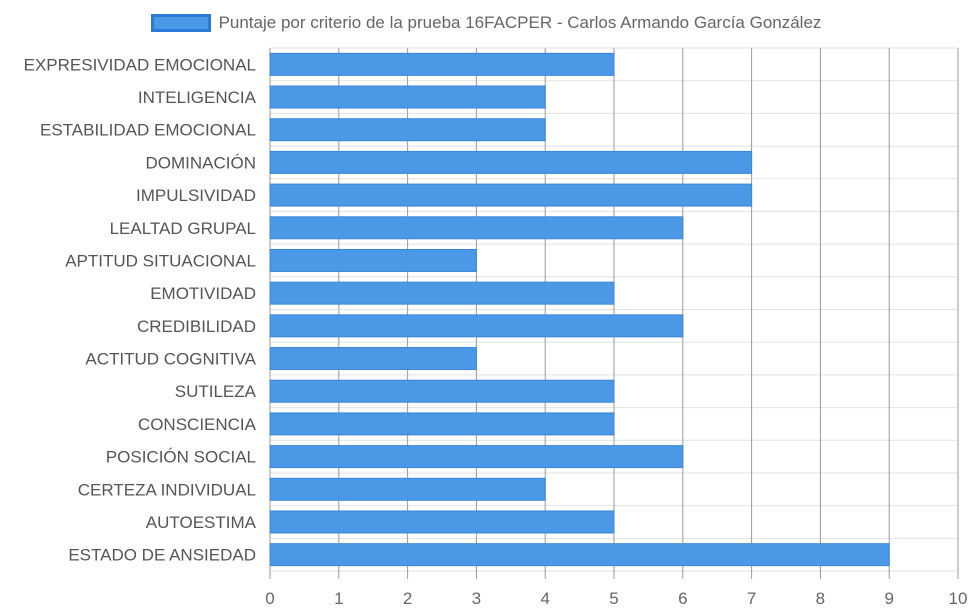  What do you see at coordinates (170, 359) in the screenshot?
I see `category-label: ACTITUD COGNITIVA` at bounding box center [170, 359].